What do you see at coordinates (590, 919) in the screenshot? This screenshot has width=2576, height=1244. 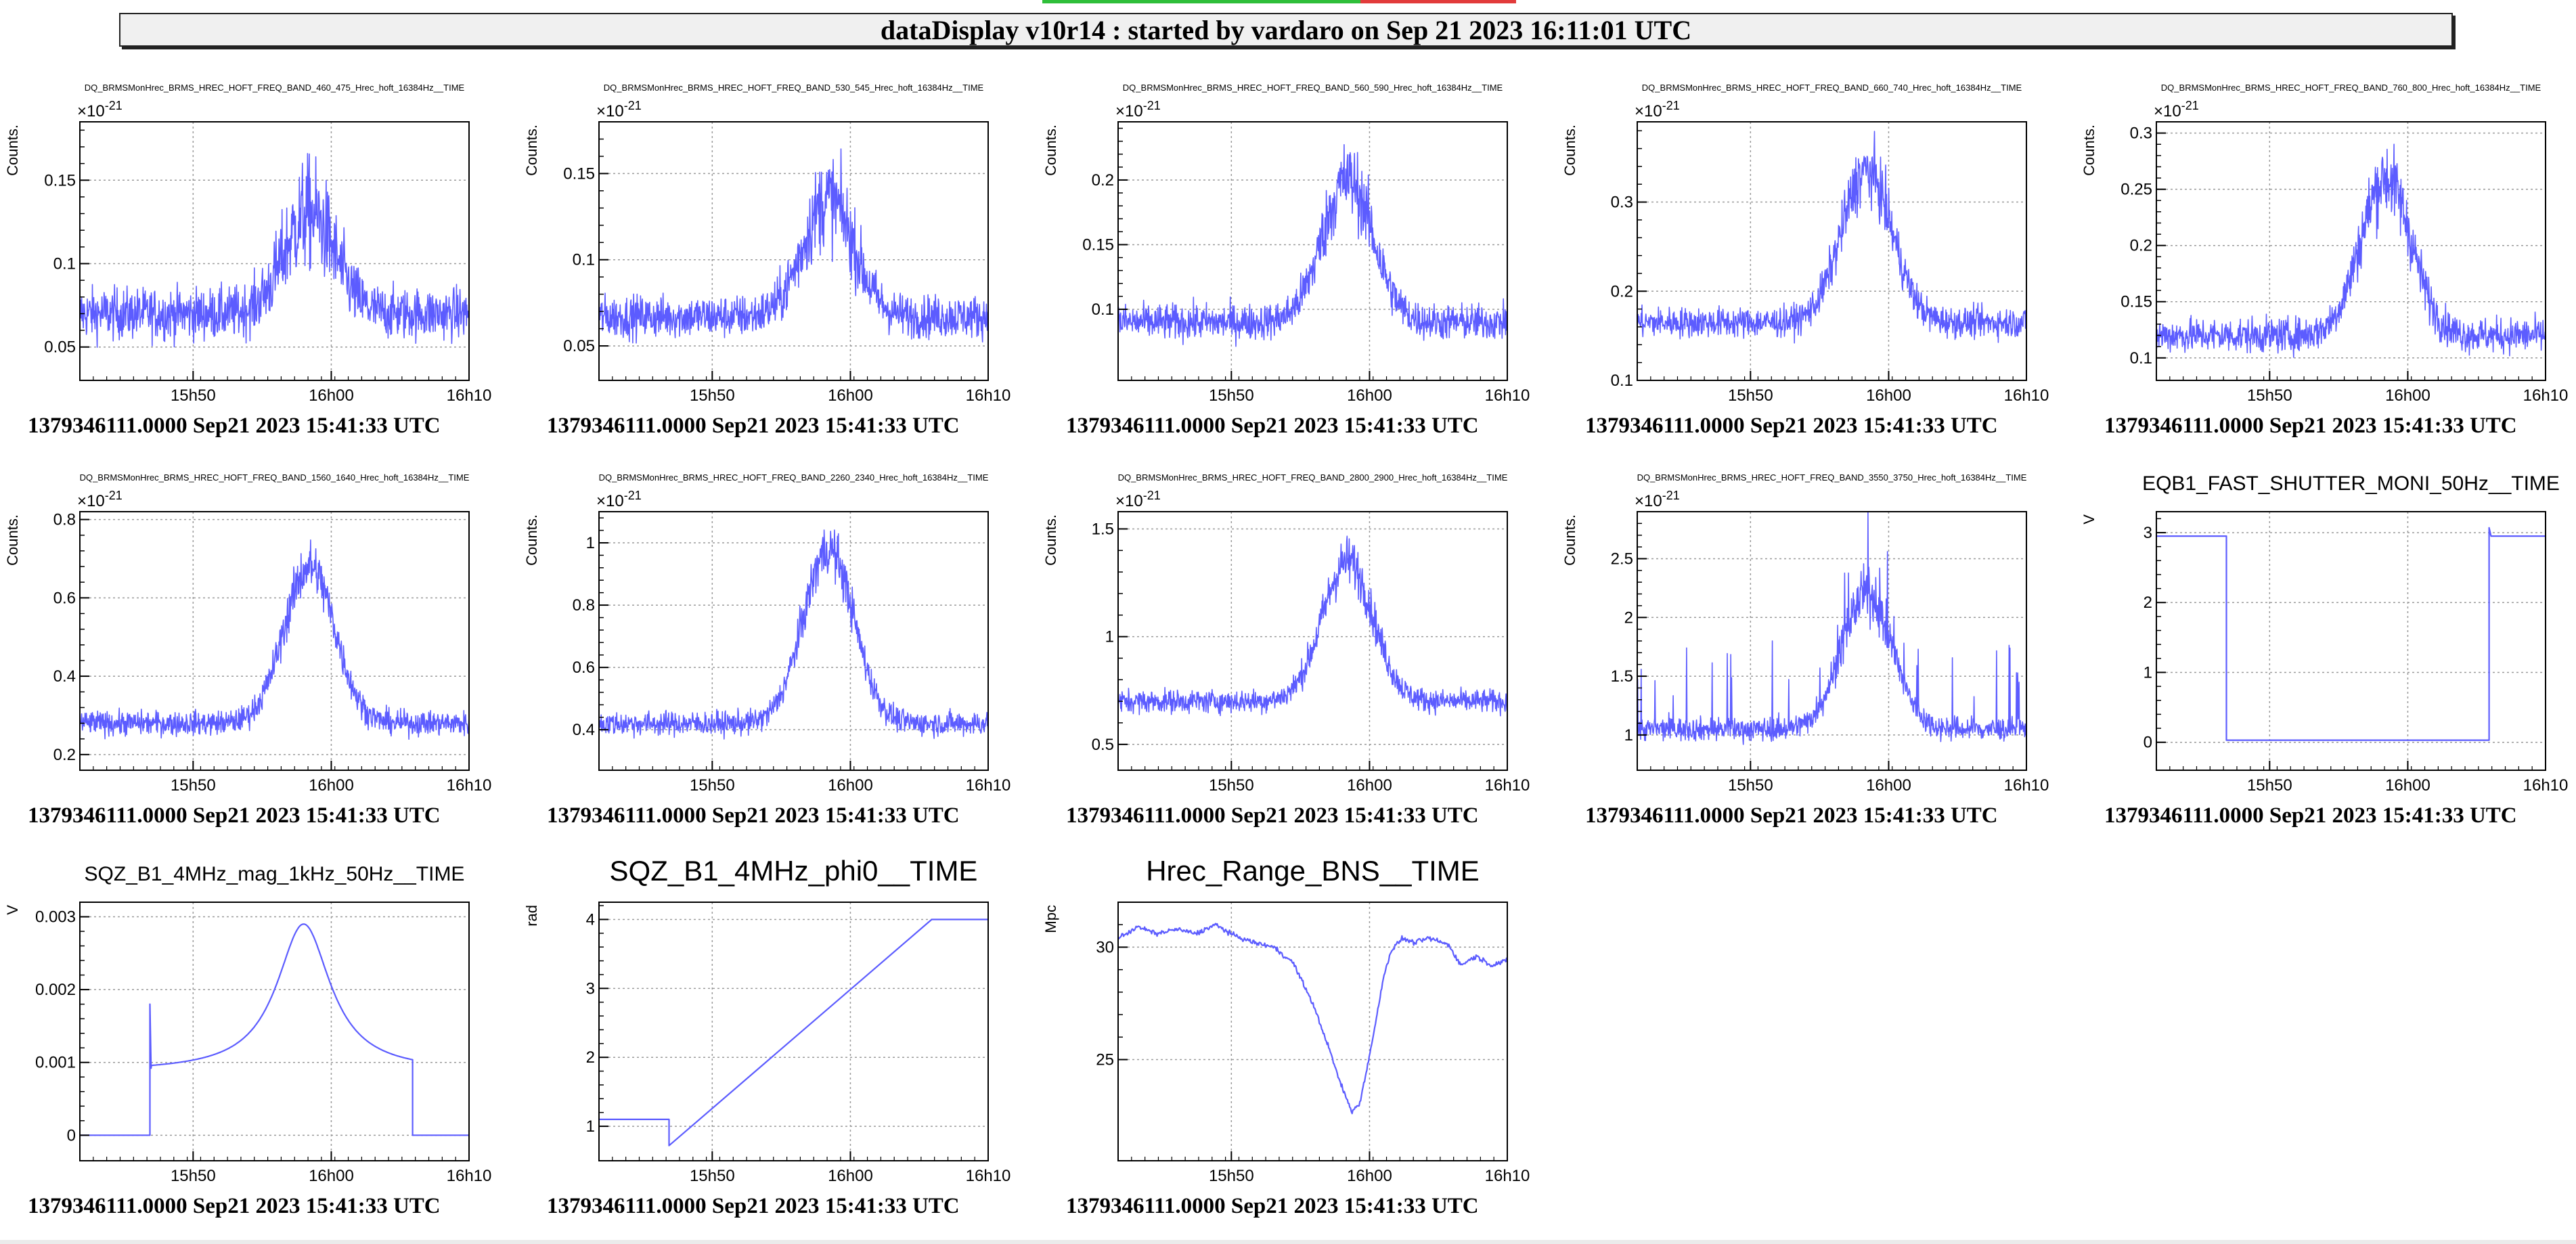 I see `y-tick-label: 4` at bounding box center [590, 919].